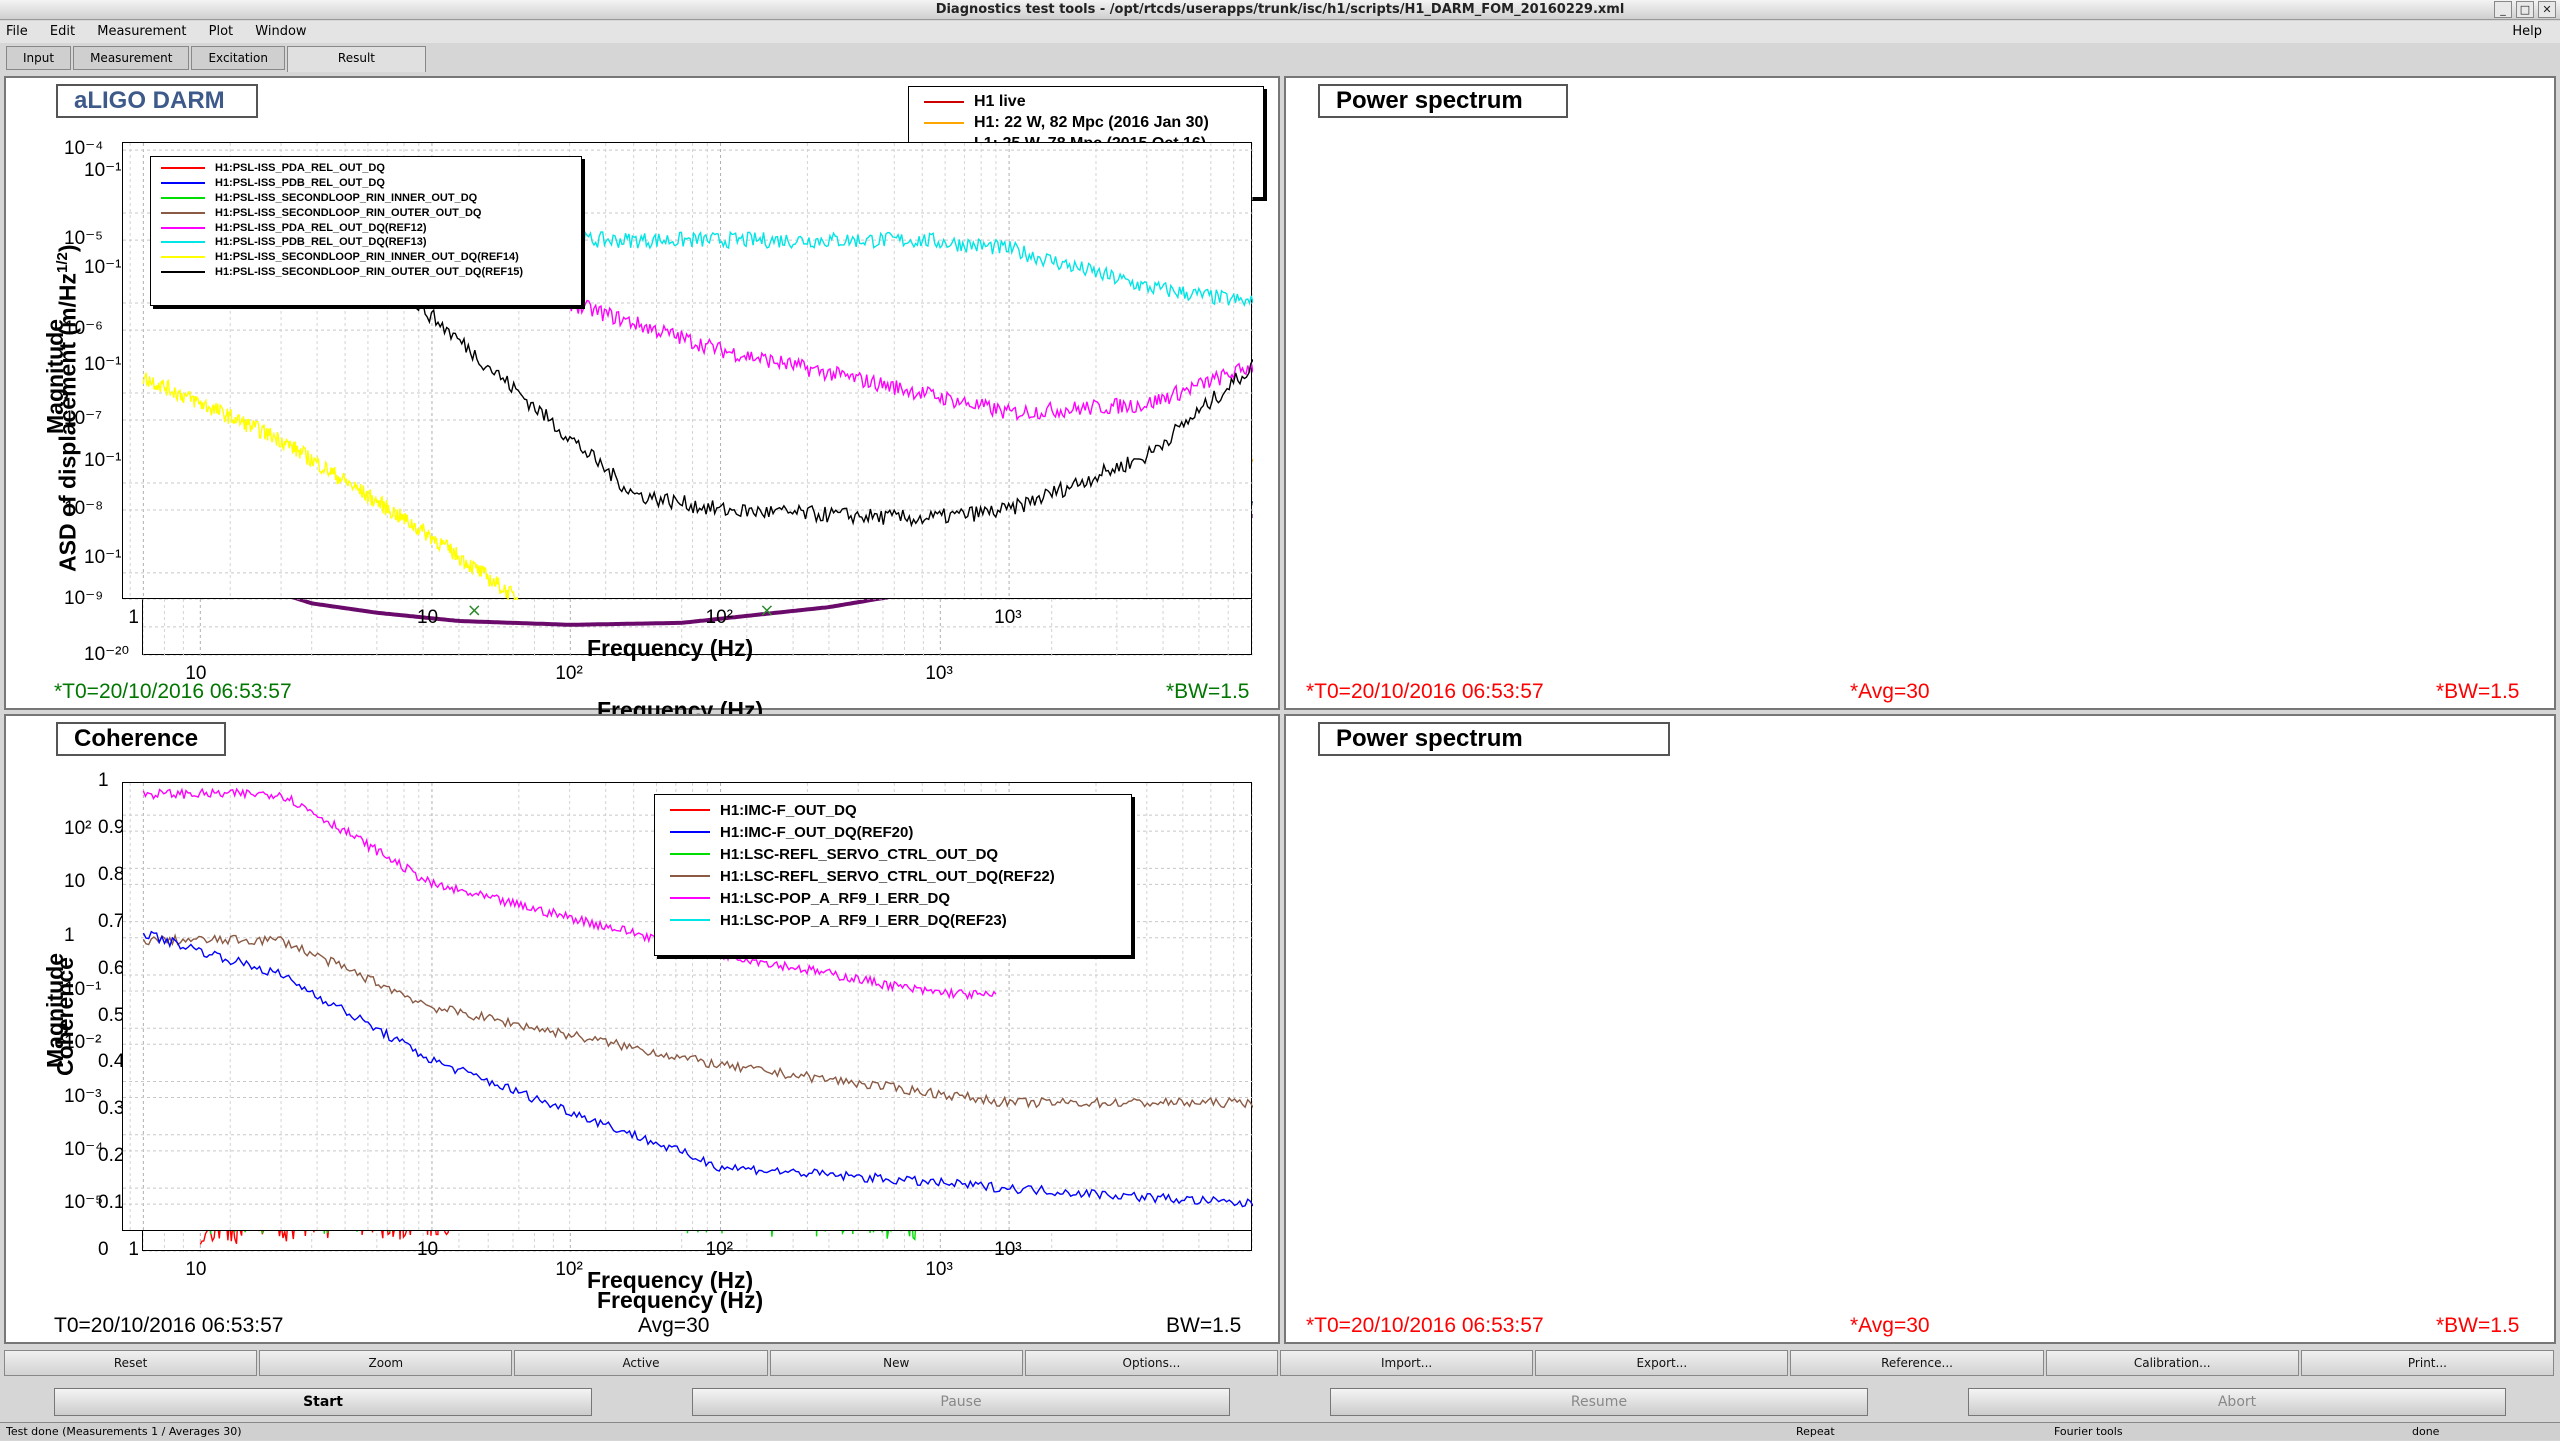 Image resolution: width=2560 pixels, height=1441 pixels. What do you see at coordinates (2426, 1431) in the screenshot?
I see `status-done: done` at bounding box center [2426, 1431].